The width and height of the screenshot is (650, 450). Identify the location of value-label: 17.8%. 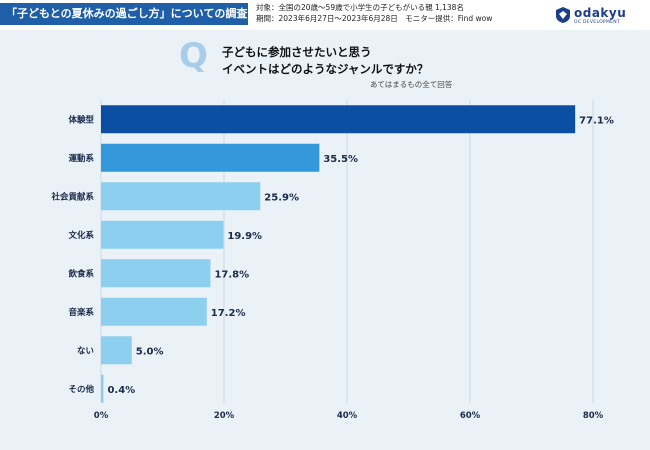
(231, 274).